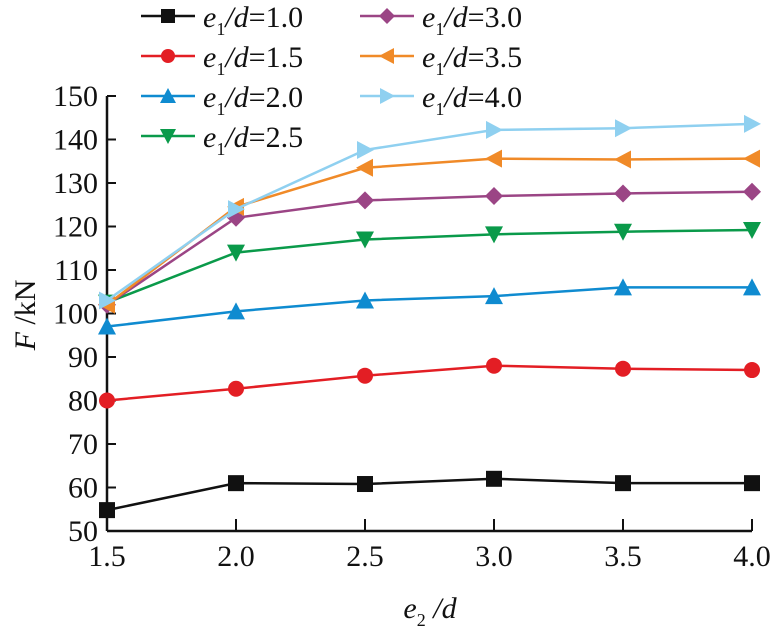 Image resolution: width=779 pixels, height=630 pixels. What do you see at coordinates (75, 183) in the screenshot?
I see `y-tick-label: 130` at bounding box center [75, 183].